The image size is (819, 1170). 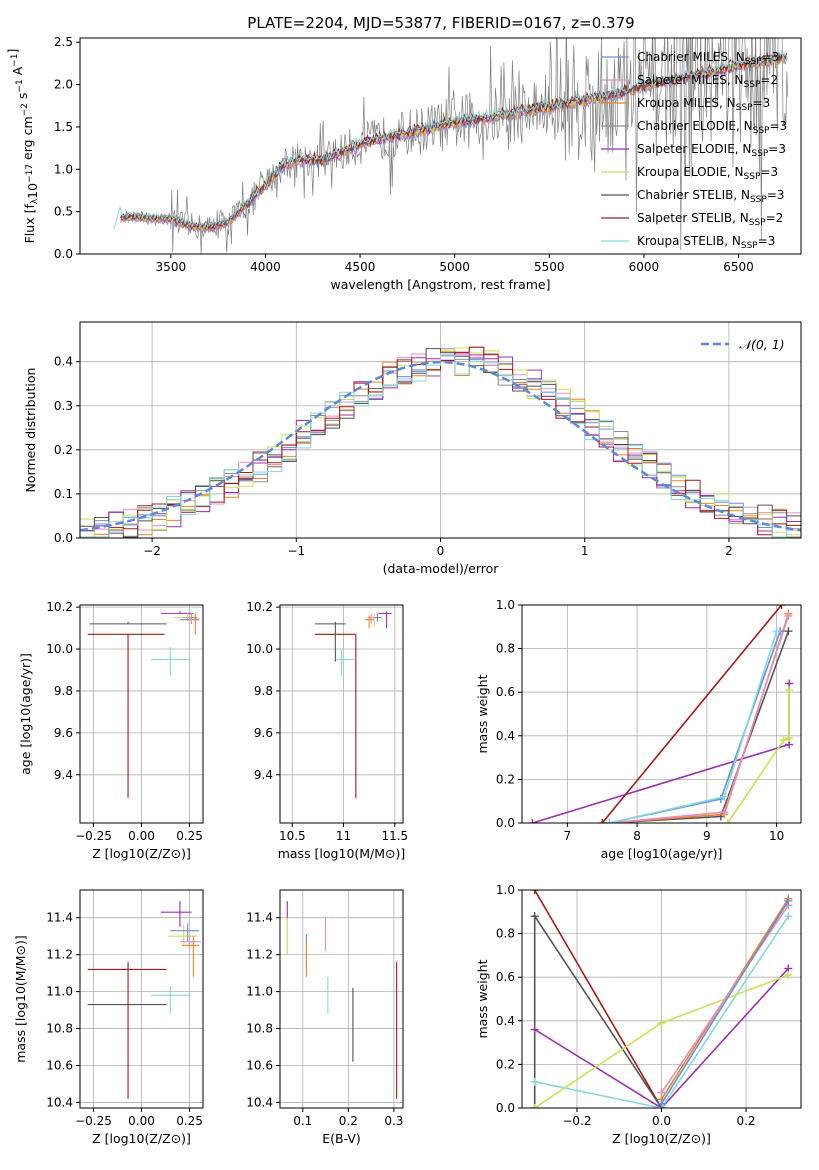 I want to click on errorbar-salpeter-miles, so click(x=190, y=943).